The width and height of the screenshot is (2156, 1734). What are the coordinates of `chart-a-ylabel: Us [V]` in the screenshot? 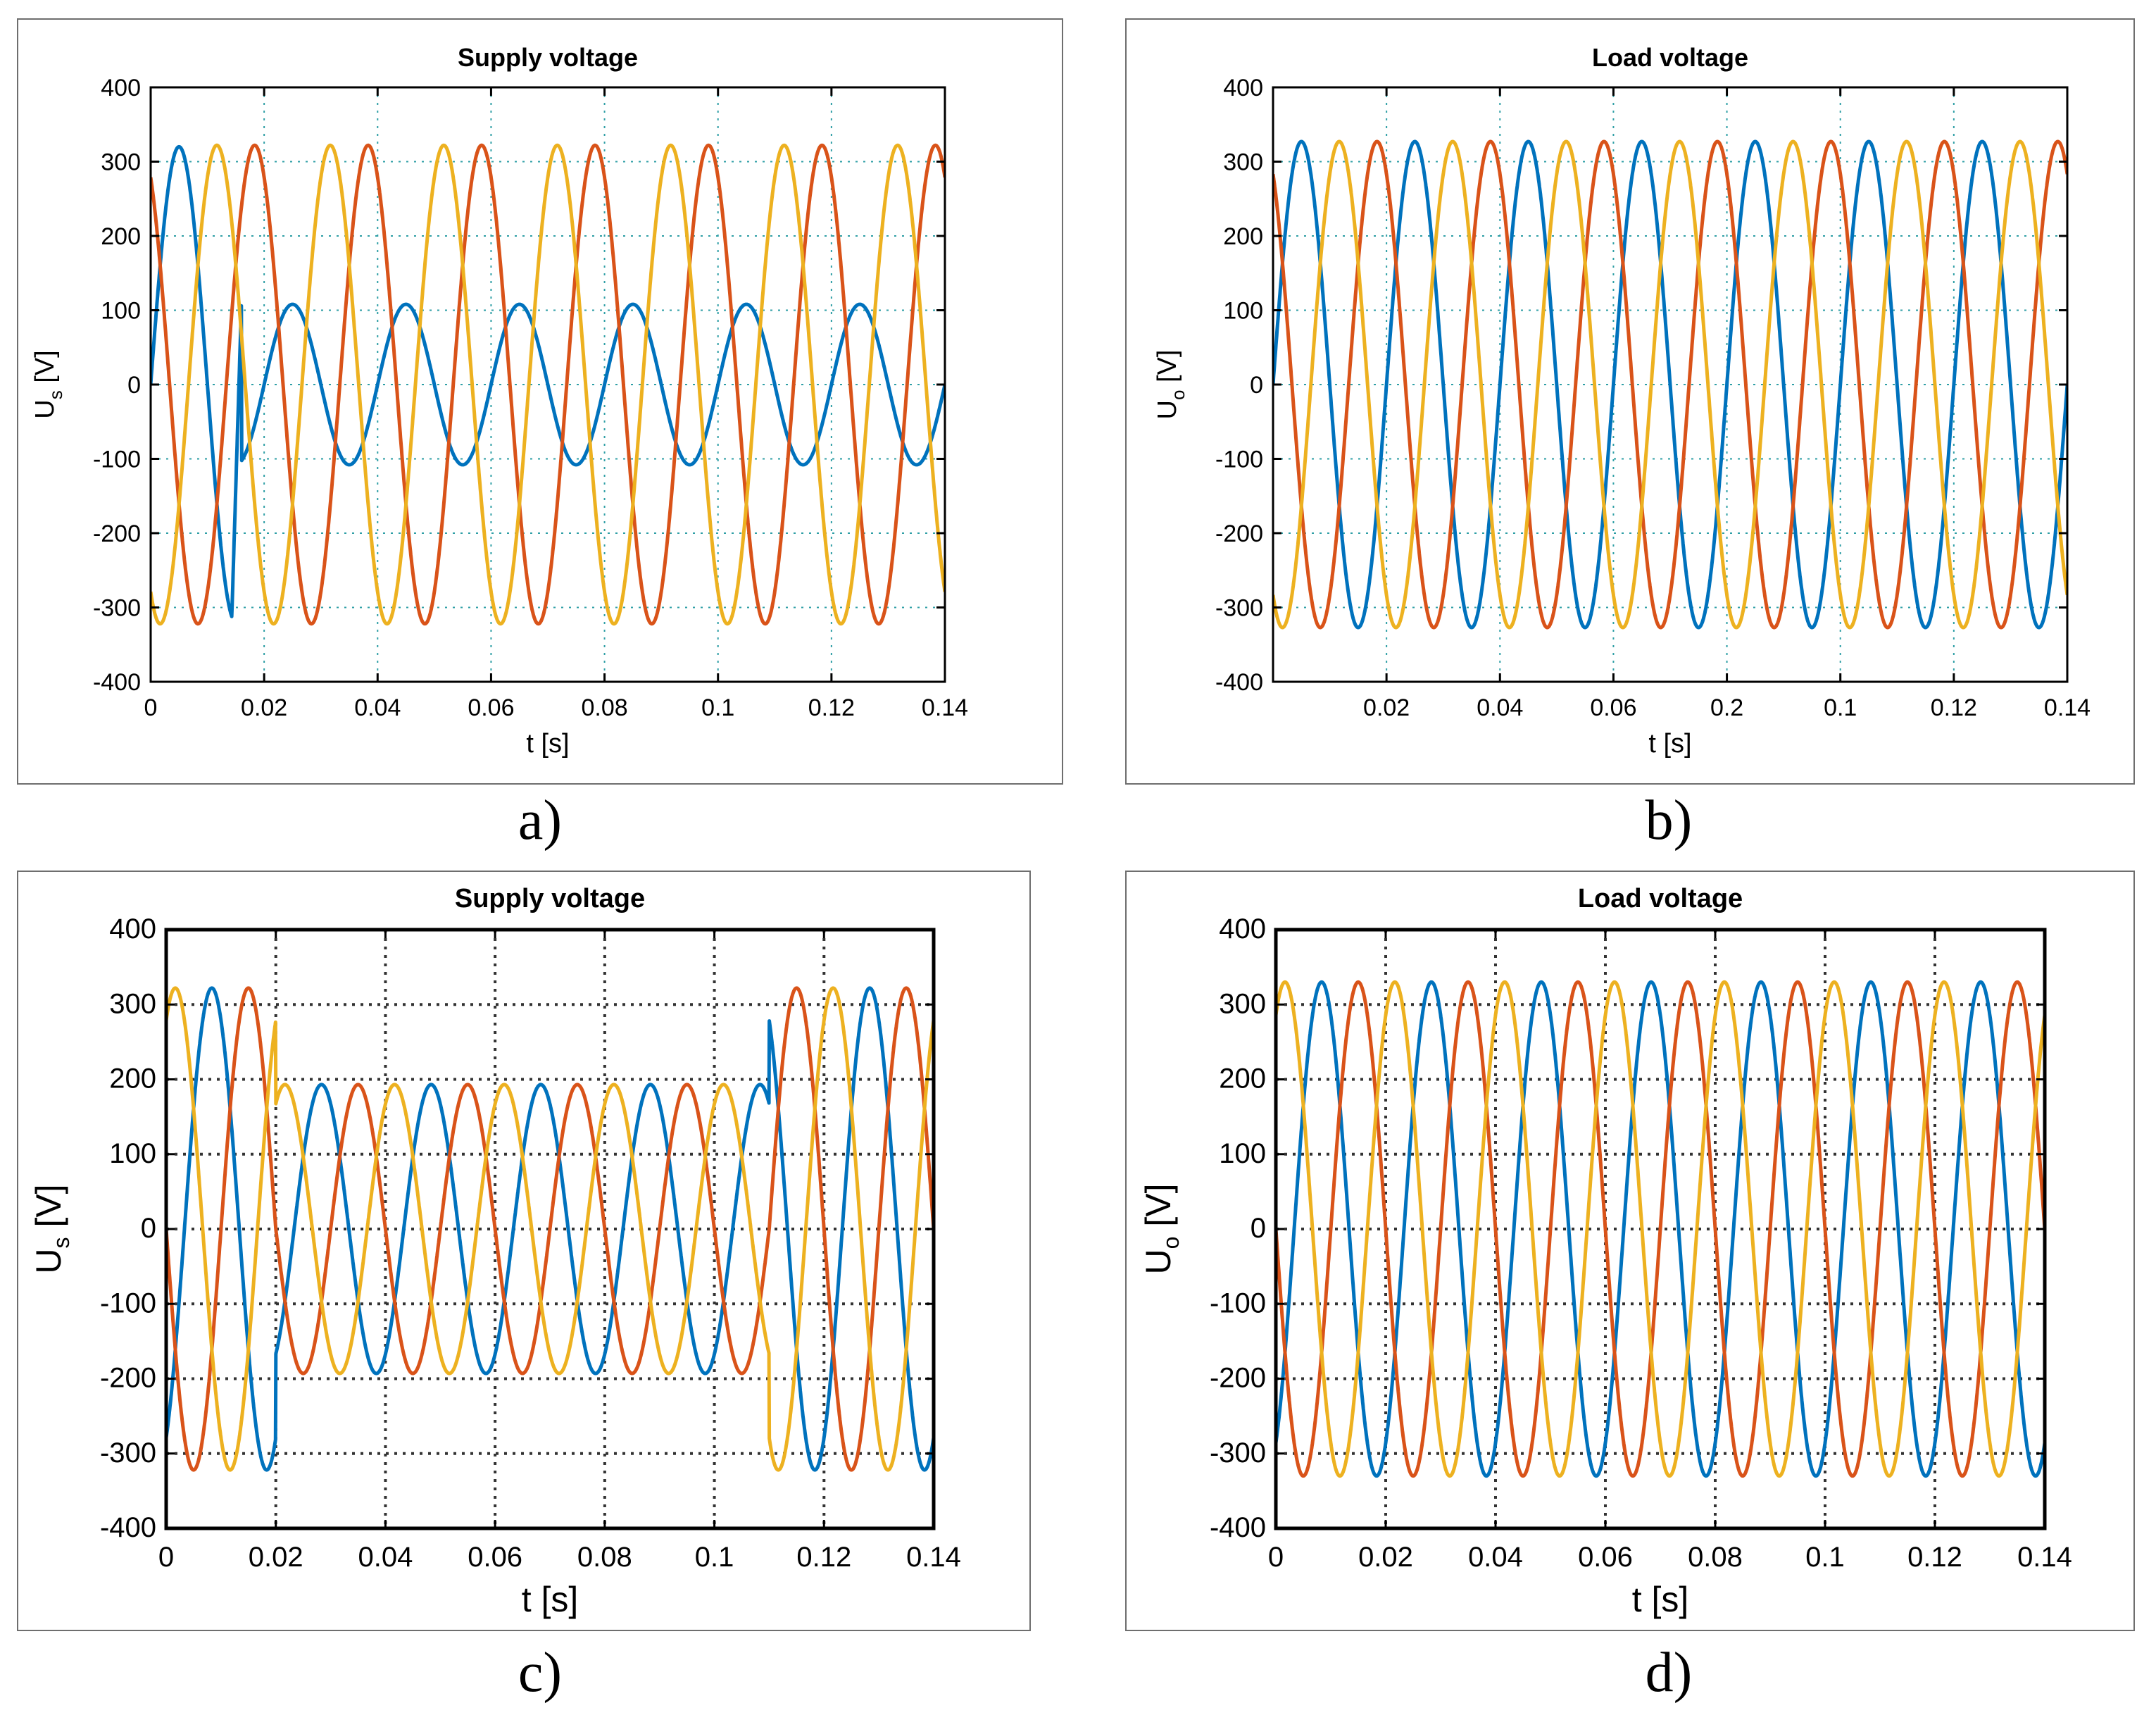 It's located at (48, 384).